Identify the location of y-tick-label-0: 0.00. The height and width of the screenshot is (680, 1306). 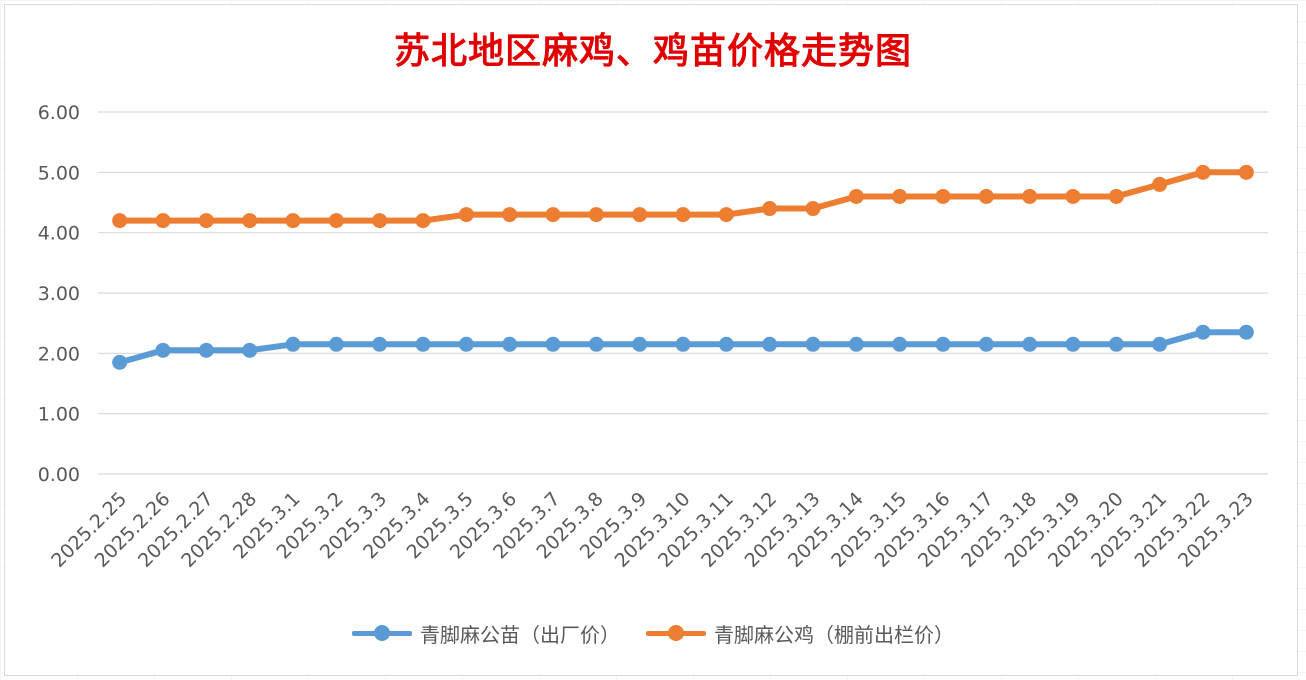
(59, 475).